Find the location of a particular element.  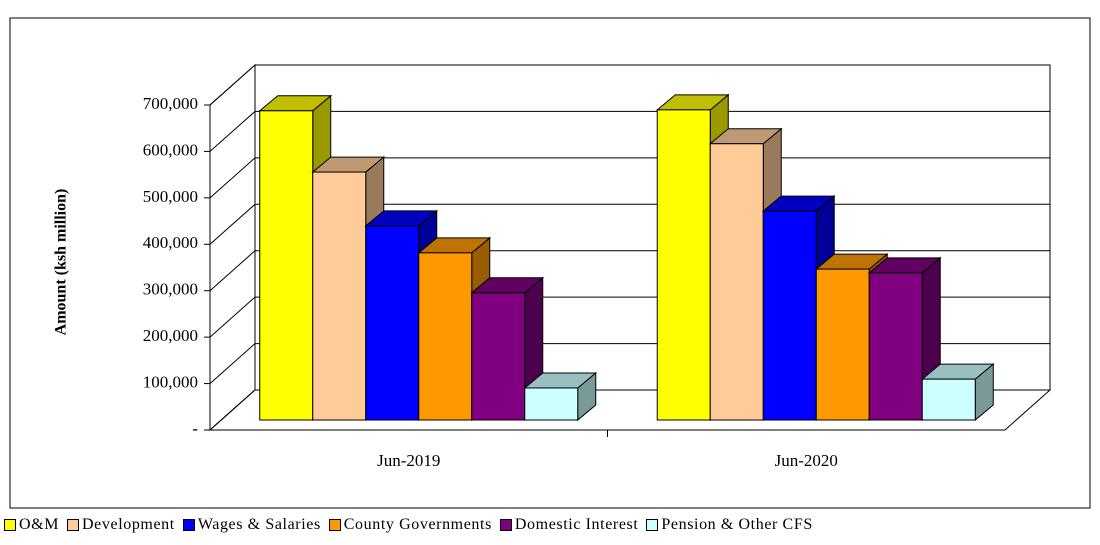

y-tick-label: 100,000 is located at coordinates (170, 381).